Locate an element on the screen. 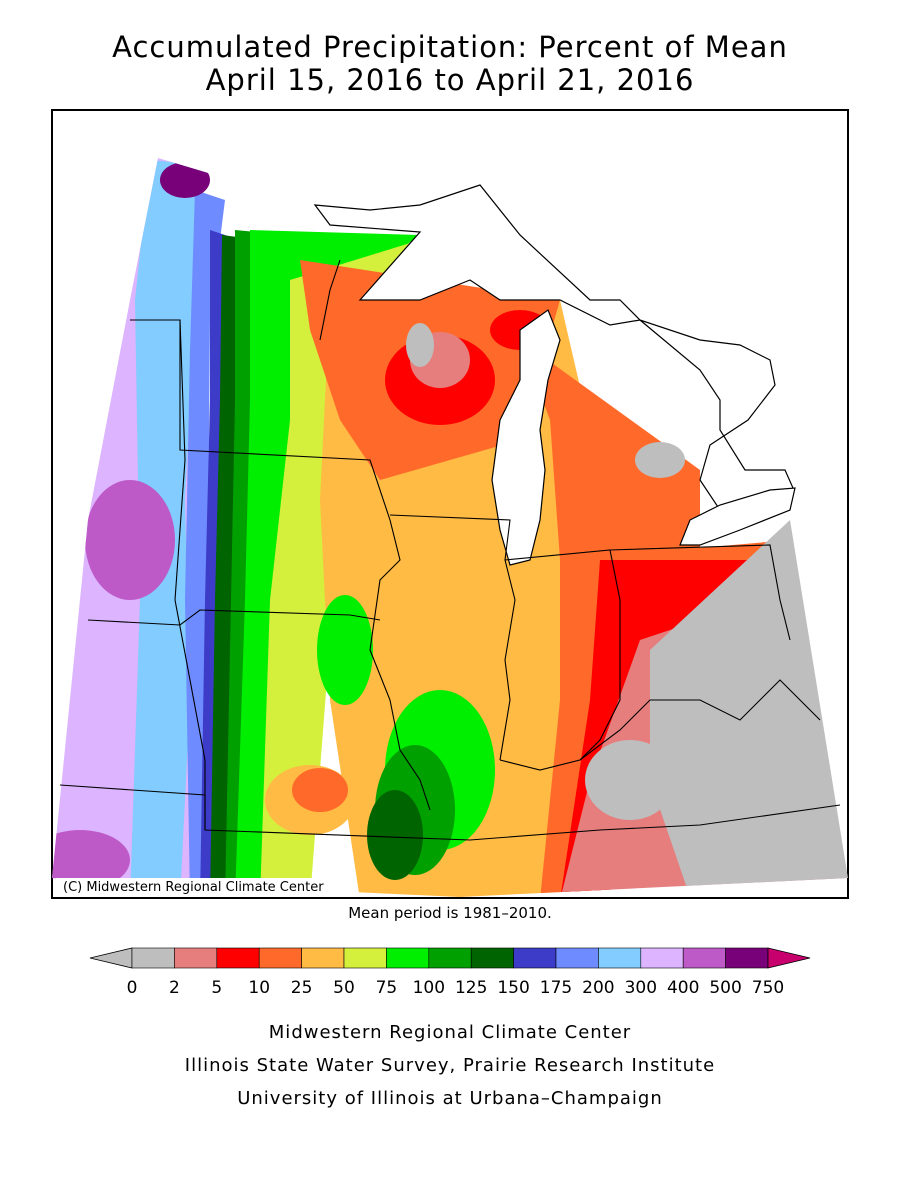 The height and width of the screenshot is (1200, 900). legend-label: 2 is located at coordinates (174, 988).